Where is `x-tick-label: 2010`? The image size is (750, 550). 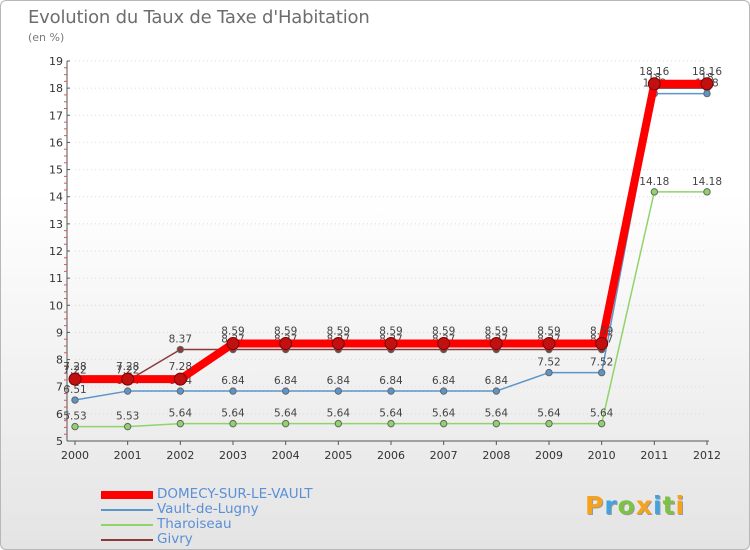
x-tick-label: 2010 is located at coordinates (602, 455).